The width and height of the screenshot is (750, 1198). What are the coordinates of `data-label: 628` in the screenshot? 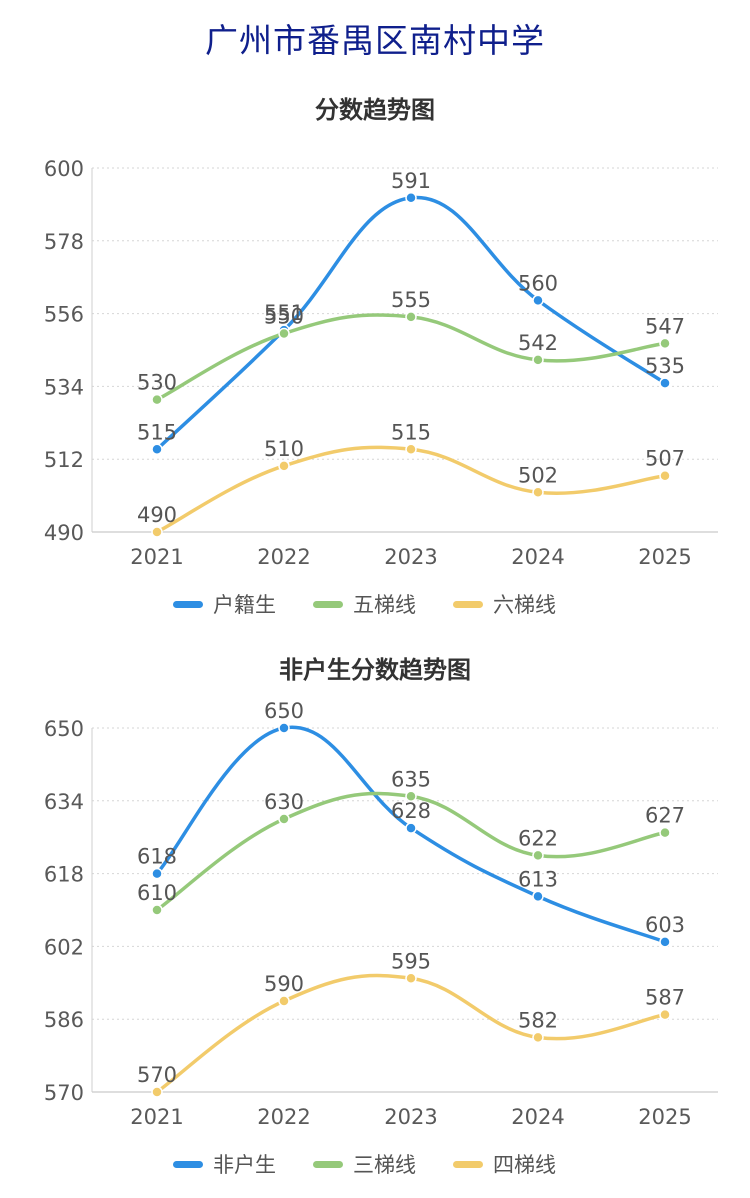 It's located at (411, 811).